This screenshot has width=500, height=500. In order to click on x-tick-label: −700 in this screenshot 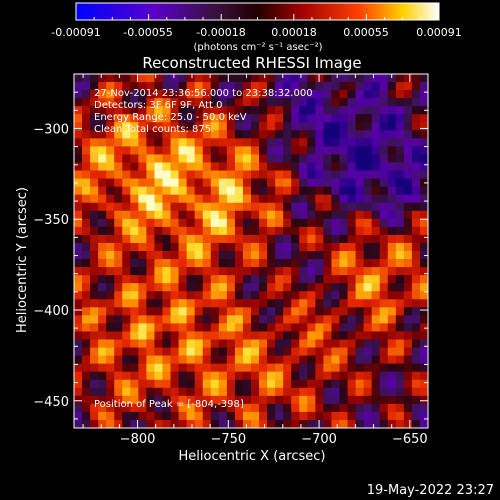, I will do `click(319, 439)`.